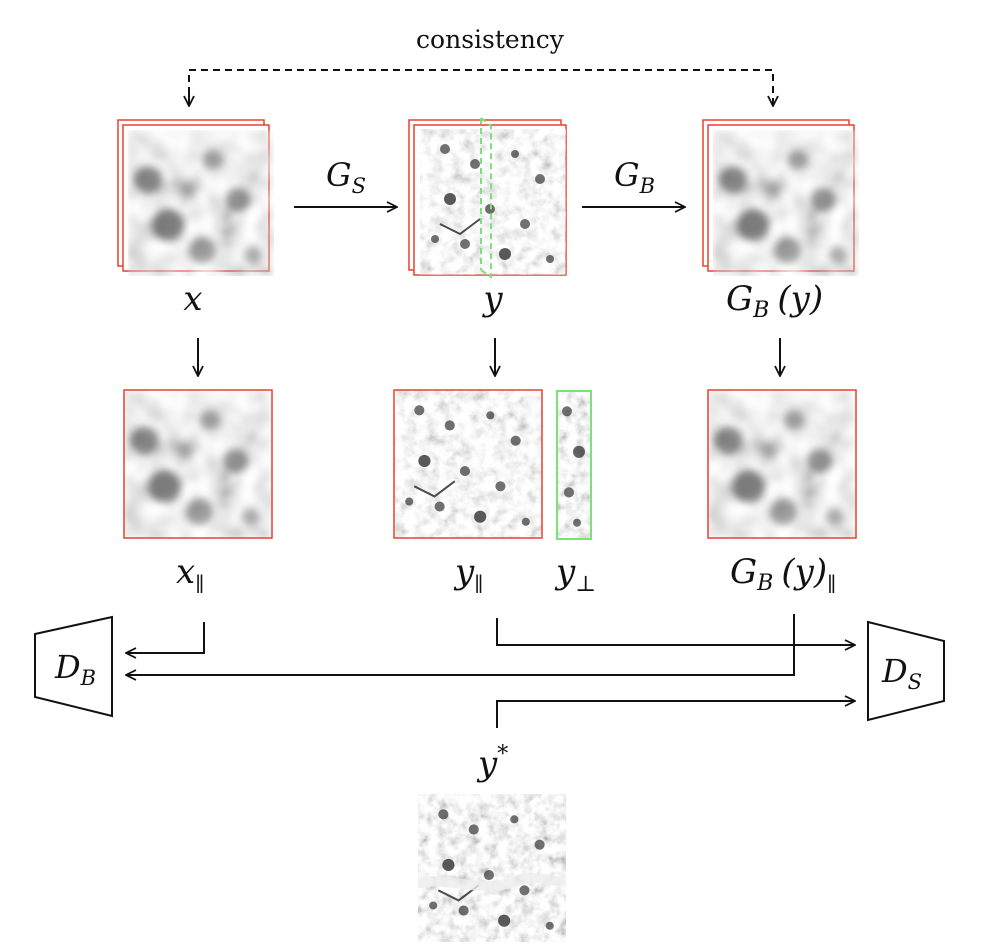 This screenshot has height=952, width=992. I want to click on ds-sub: S, so click(915, 682).